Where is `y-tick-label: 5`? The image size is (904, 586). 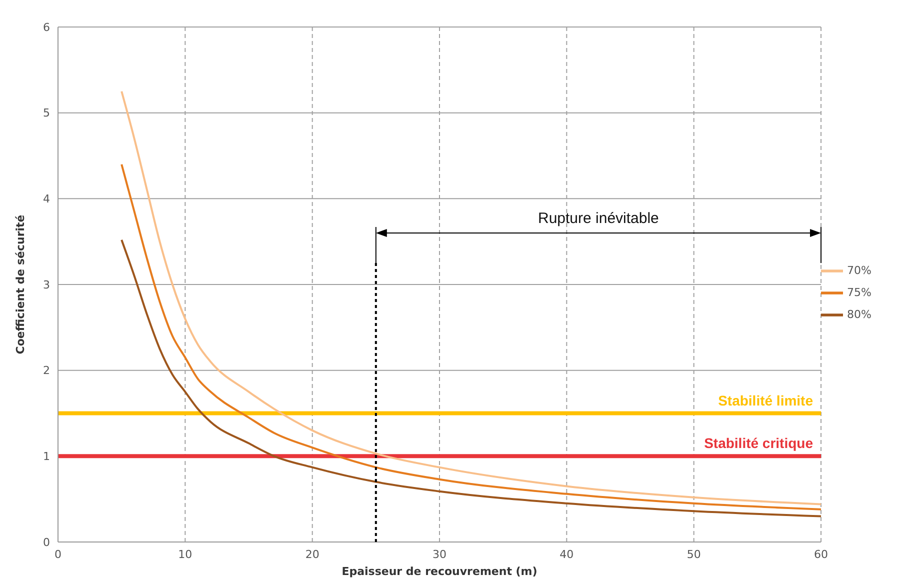
y-tick-label: 5 is located at coordinates (46, 113).